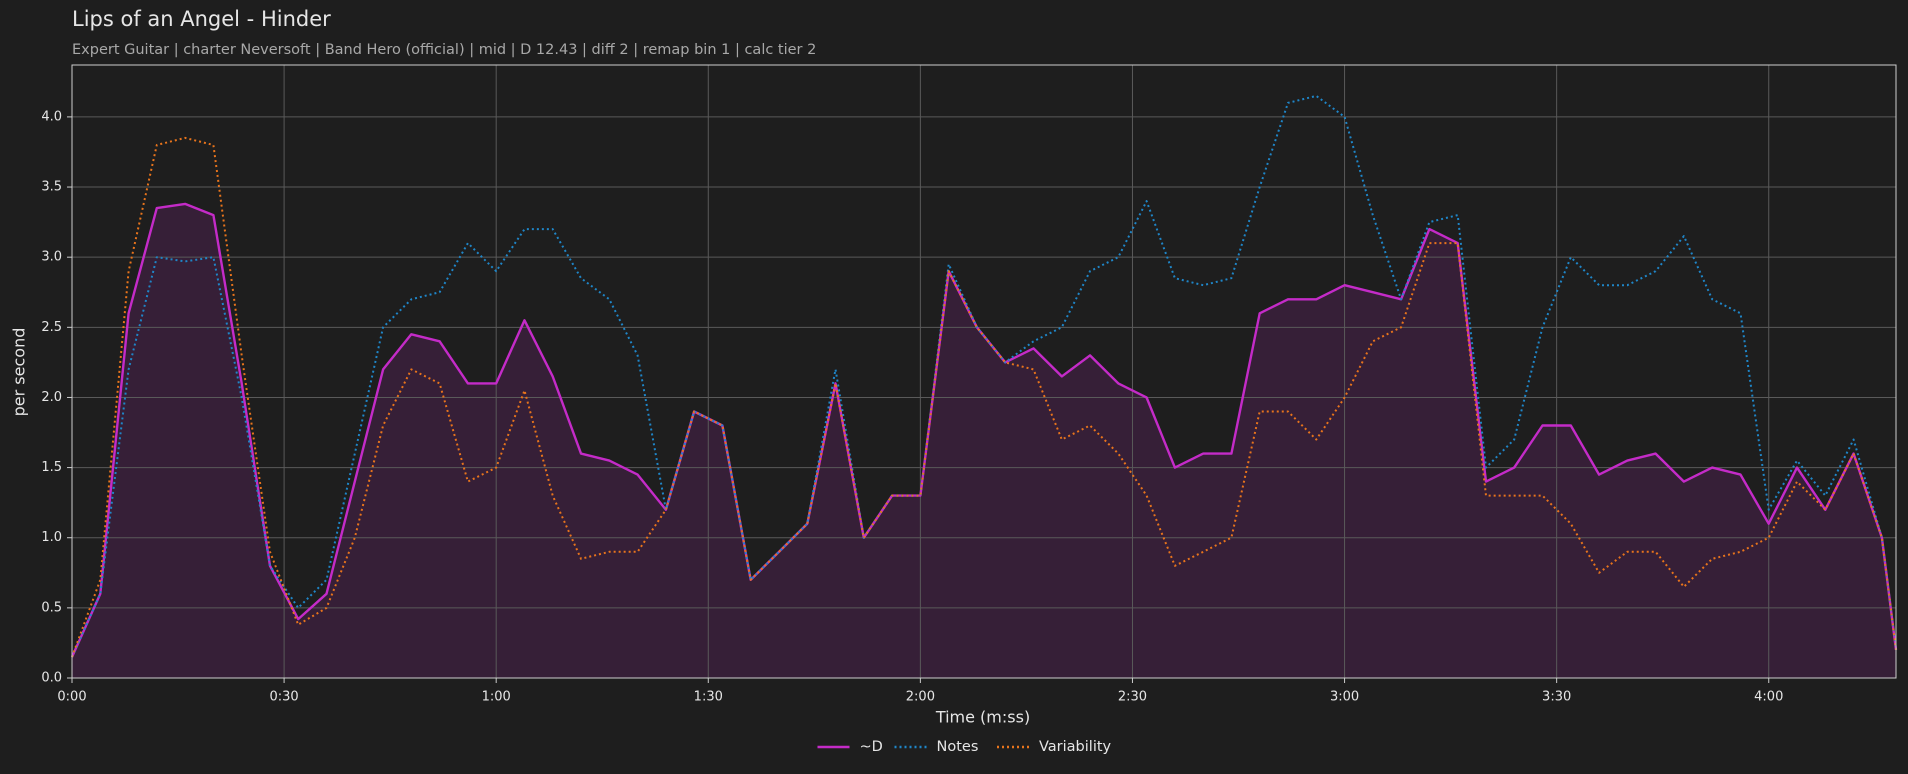  I want to click on y-tick-label: 3.5, so click(51, 187).